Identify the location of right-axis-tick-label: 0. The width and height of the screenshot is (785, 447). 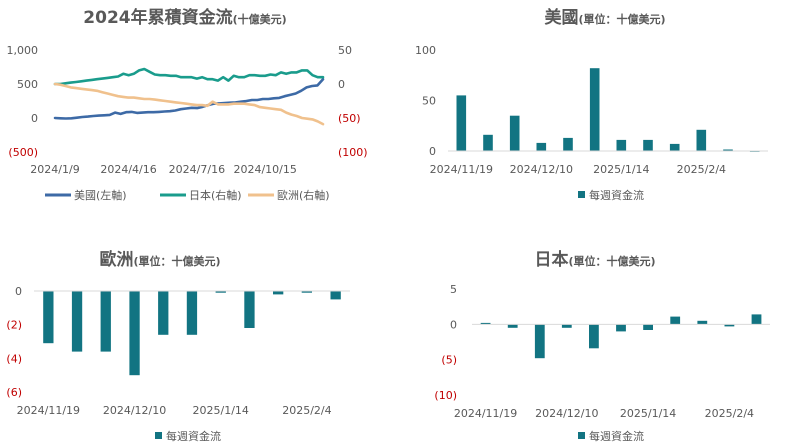
(341, 84).